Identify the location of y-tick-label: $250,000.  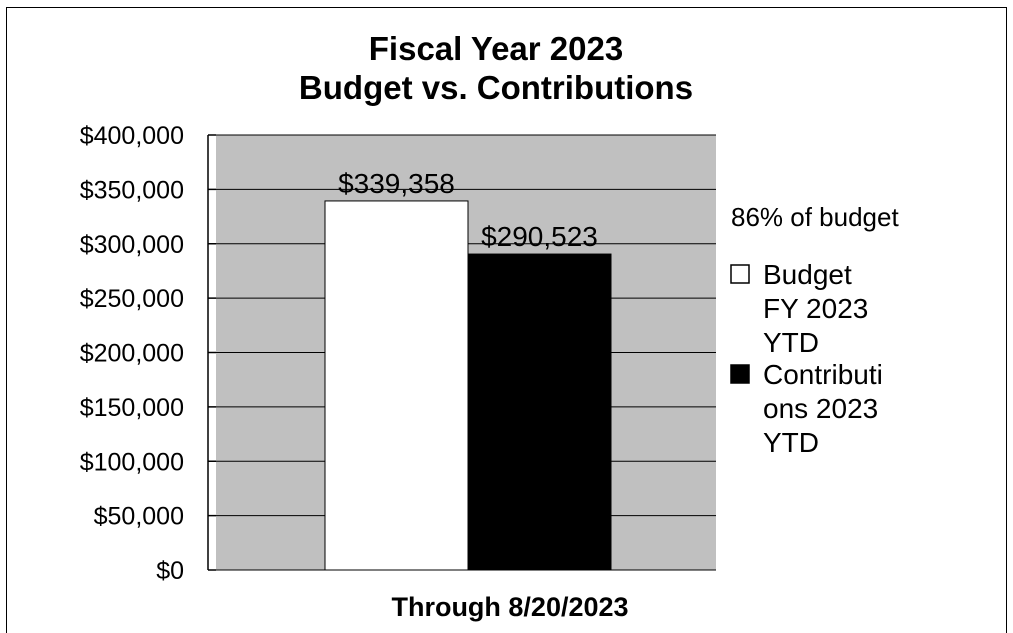
(132, 299).